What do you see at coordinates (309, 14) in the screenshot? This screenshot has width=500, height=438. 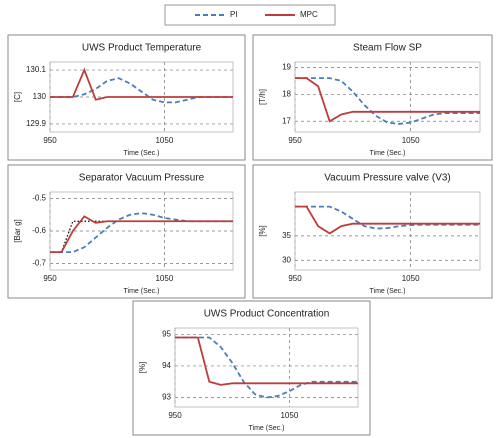 I see `legend-label: MPC` at bounding box center [309, 14].